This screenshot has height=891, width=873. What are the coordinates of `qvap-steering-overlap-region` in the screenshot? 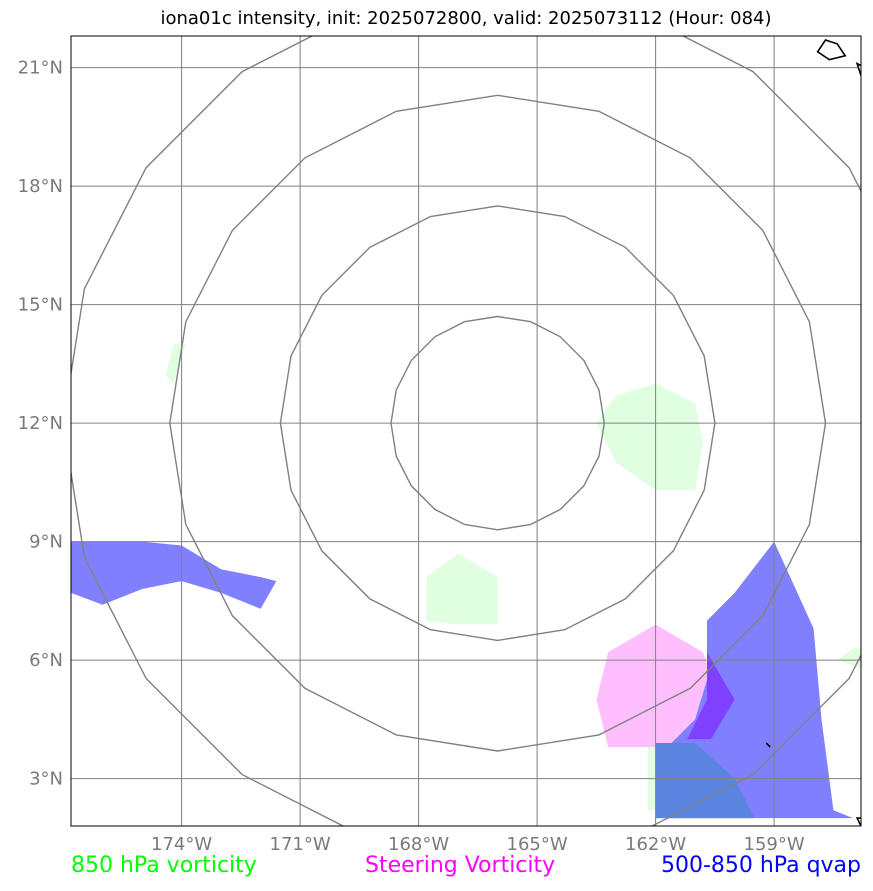 It's located at (711, 696).